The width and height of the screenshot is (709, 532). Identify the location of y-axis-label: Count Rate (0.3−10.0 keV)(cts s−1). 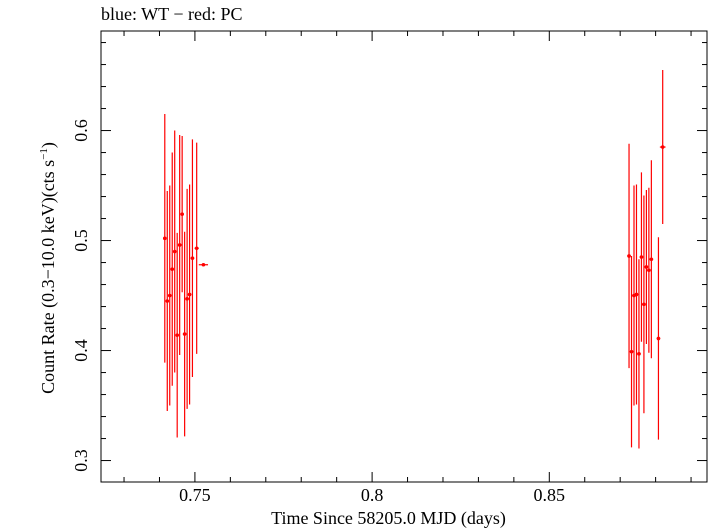
(48, 268).